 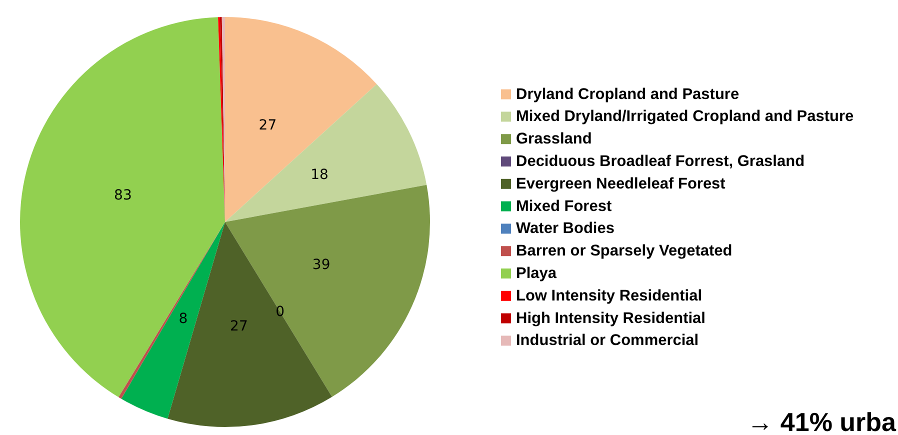 I want to click on data-label: 8, so click(x=183, y=318).